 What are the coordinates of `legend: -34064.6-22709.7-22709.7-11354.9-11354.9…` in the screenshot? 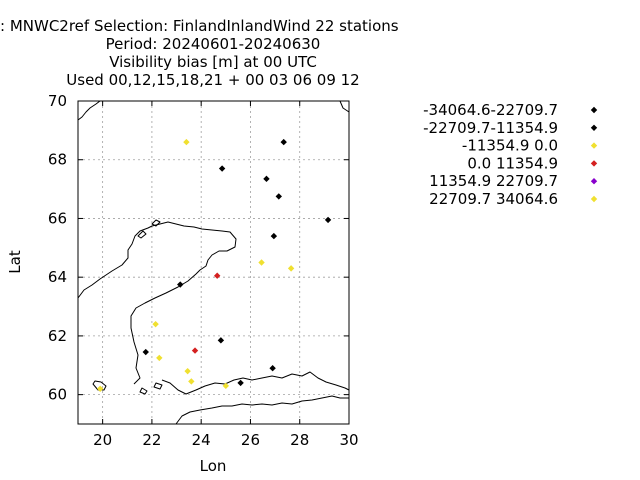 It's located at (510, 154).